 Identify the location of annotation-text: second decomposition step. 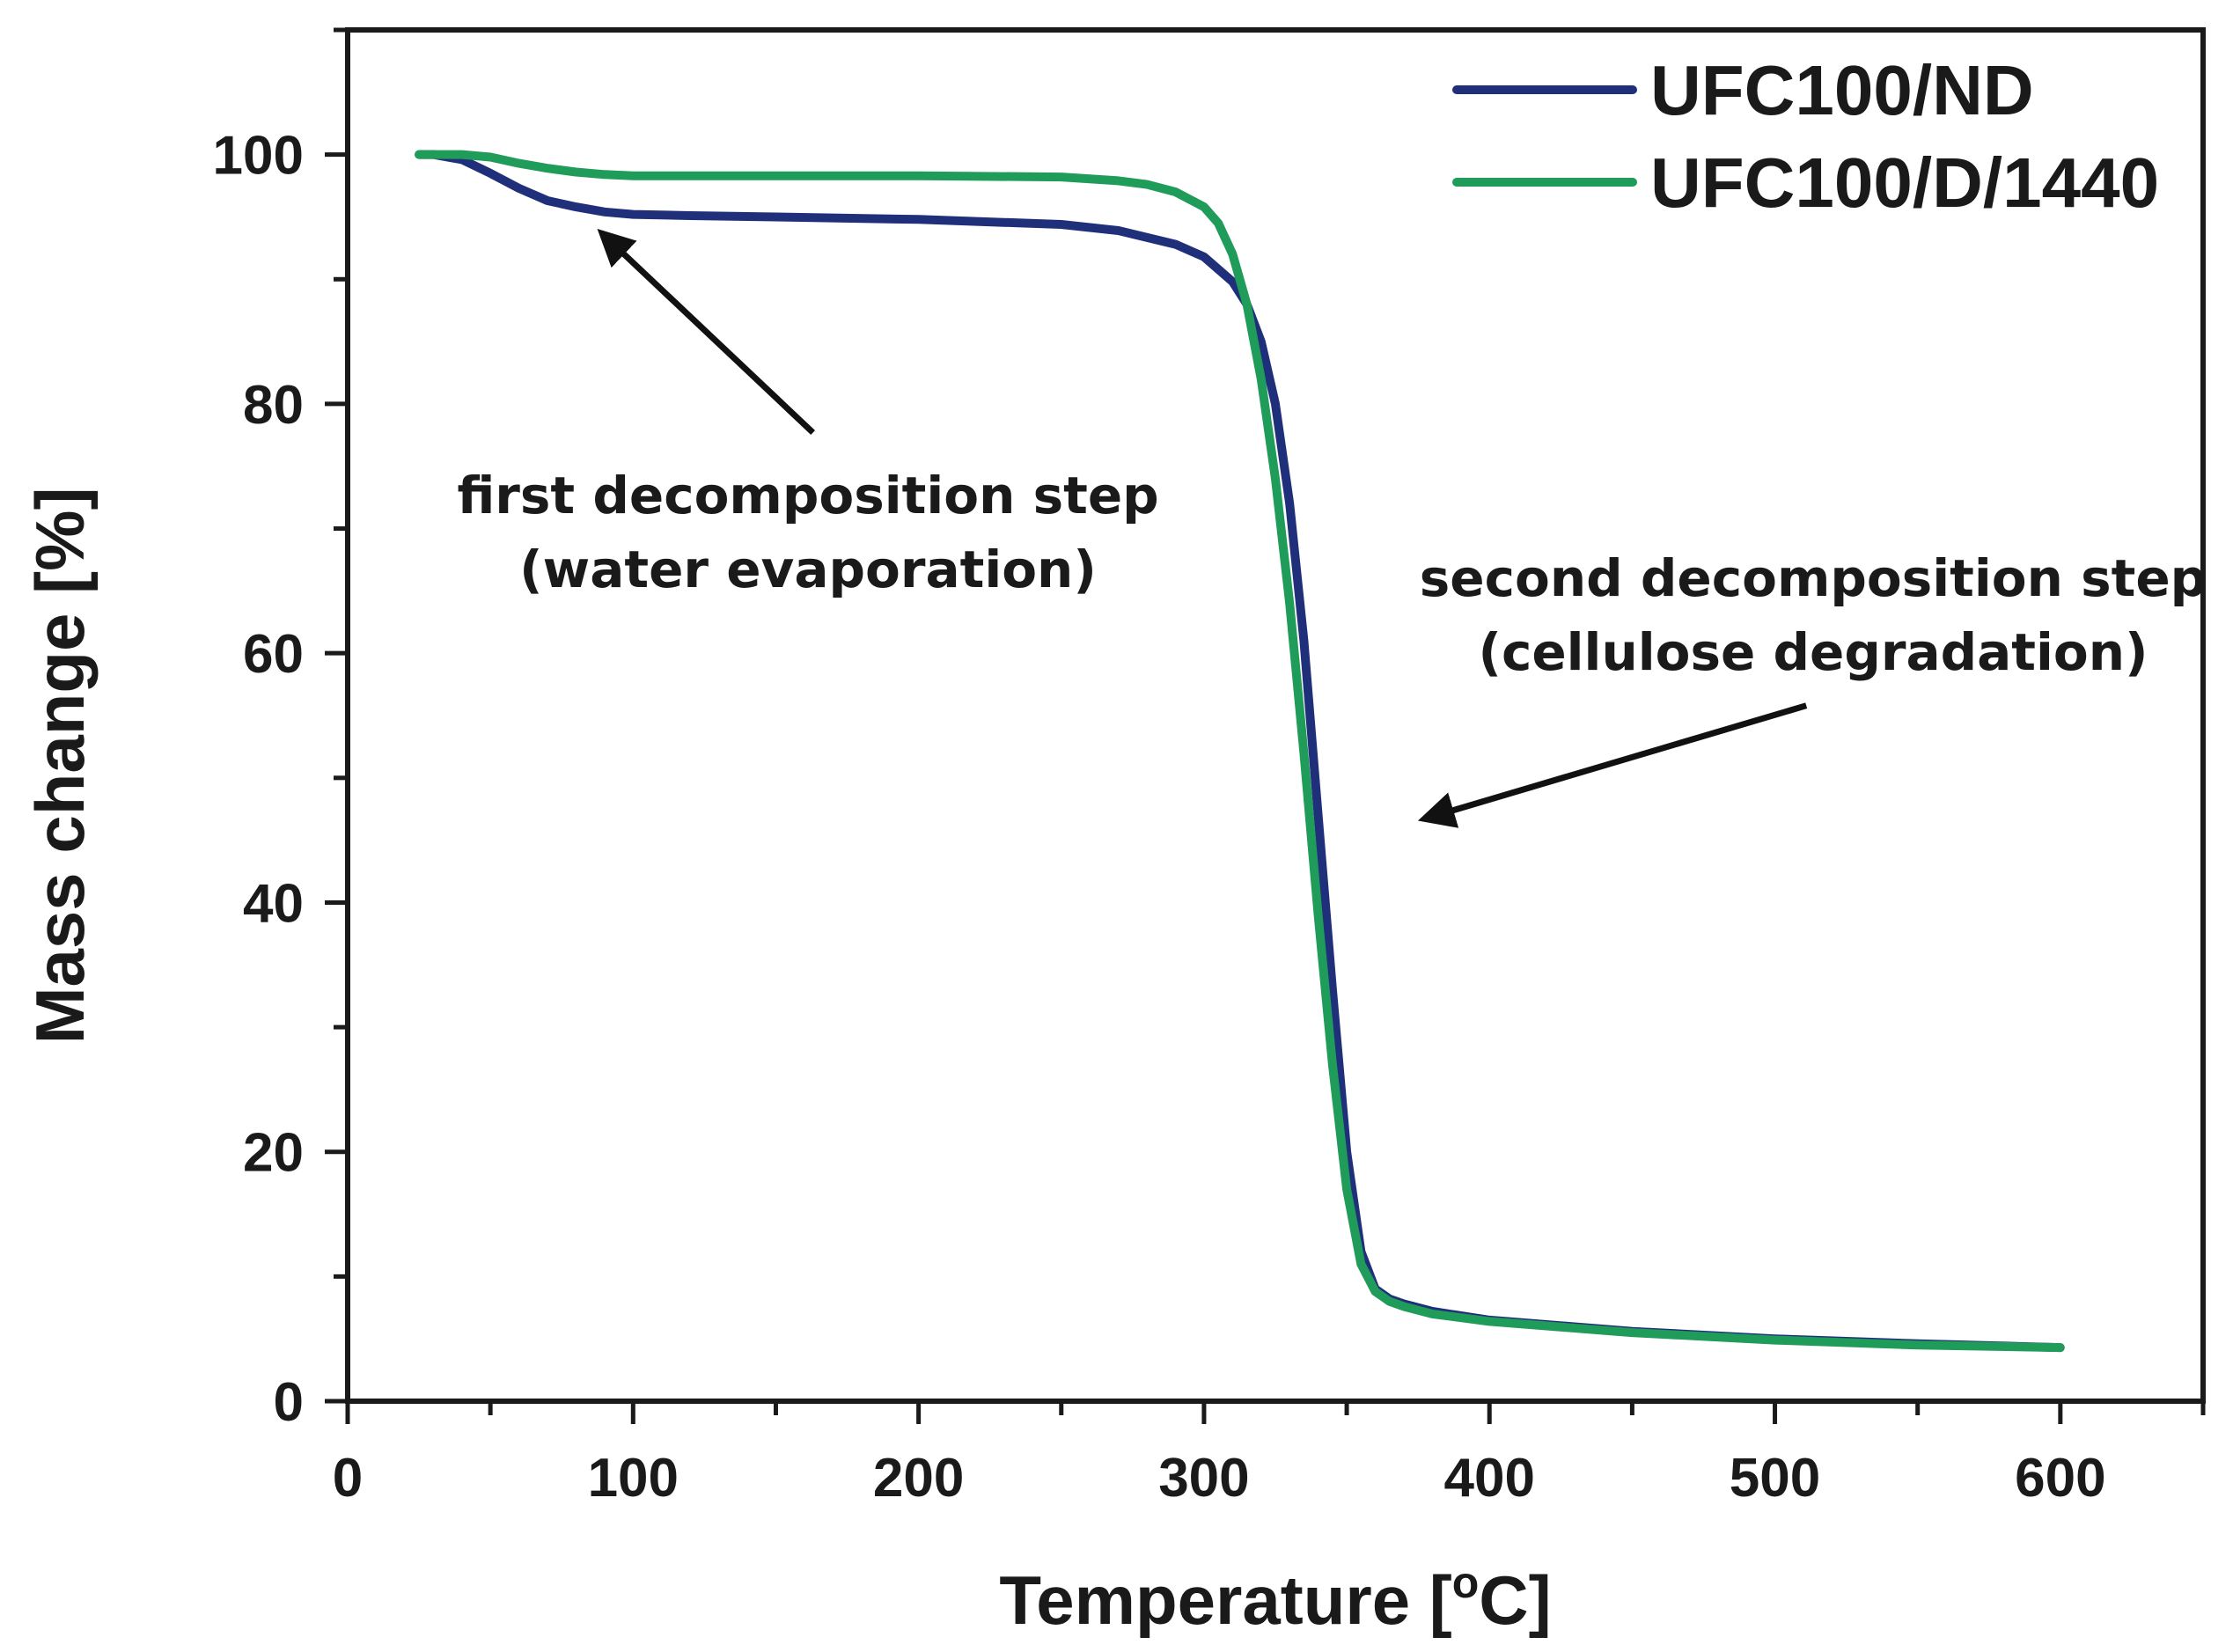
(1814, 578).